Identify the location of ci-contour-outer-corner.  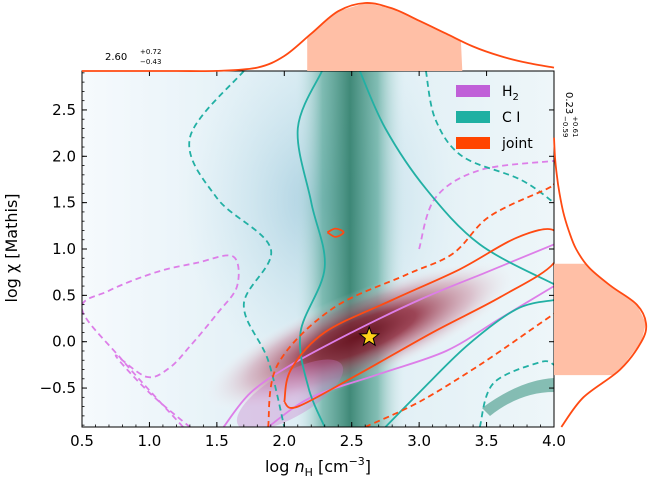
(516, 393).